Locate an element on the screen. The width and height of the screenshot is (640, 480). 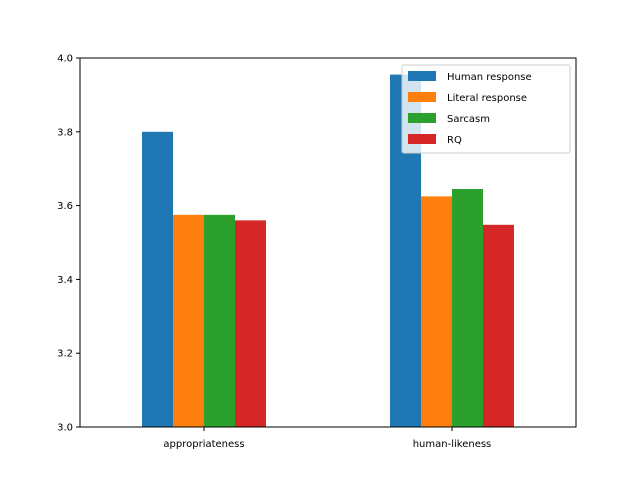
y-tick-label-1: 3.0 is located at coordinates (65, 428).